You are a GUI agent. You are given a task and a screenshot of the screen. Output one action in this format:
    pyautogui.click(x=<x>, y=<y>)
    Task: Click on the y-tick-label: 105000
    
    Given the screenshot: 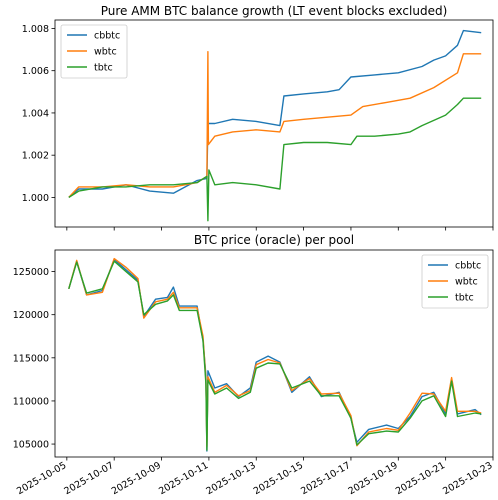 What is the action you would take?
    pyautogui.click(x=31, y=445)
    